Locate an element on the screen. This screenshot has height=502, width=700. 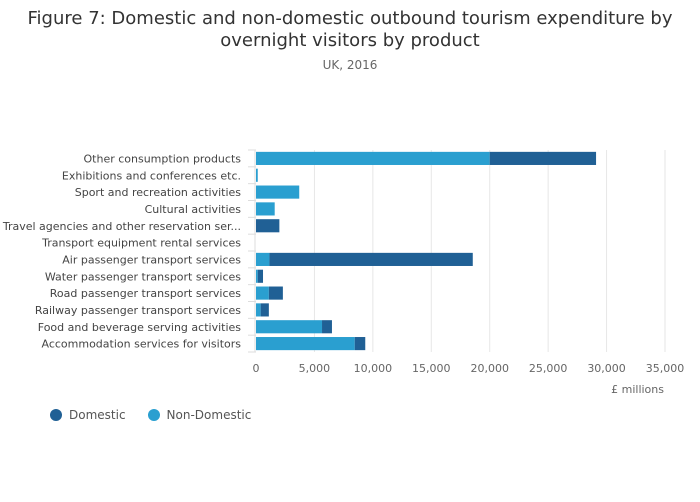
x-tick-label: 10,000 is located at coordinates (373, 368).